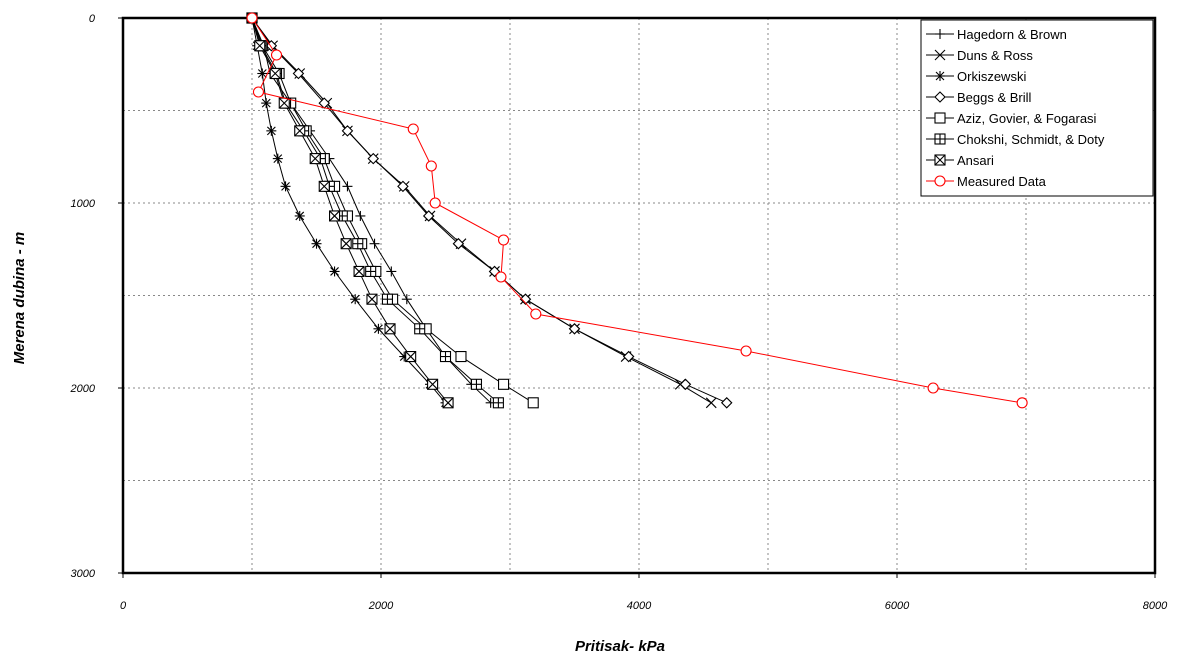  I want to click on x-axis-title: Pritisak- kPa, so click(620, 646).